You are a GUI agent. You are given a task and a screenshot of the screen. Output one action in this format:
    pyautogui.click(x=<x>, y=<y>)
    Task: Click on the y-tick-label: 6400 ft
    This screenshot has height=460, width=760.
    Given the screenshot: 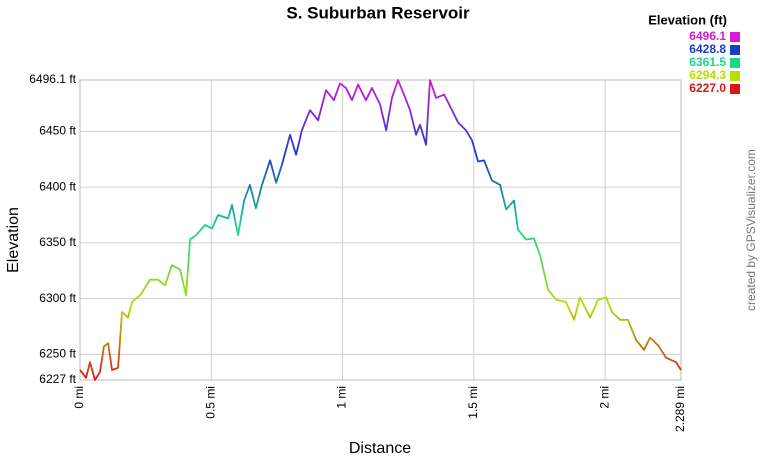 What is the action you would take?
    pyautogui.click(x=57, y=186)
    